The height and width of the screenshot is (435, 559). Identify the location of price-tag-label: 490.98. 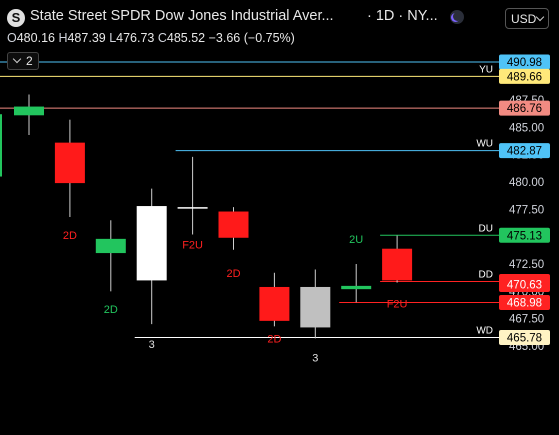
(524, 63).